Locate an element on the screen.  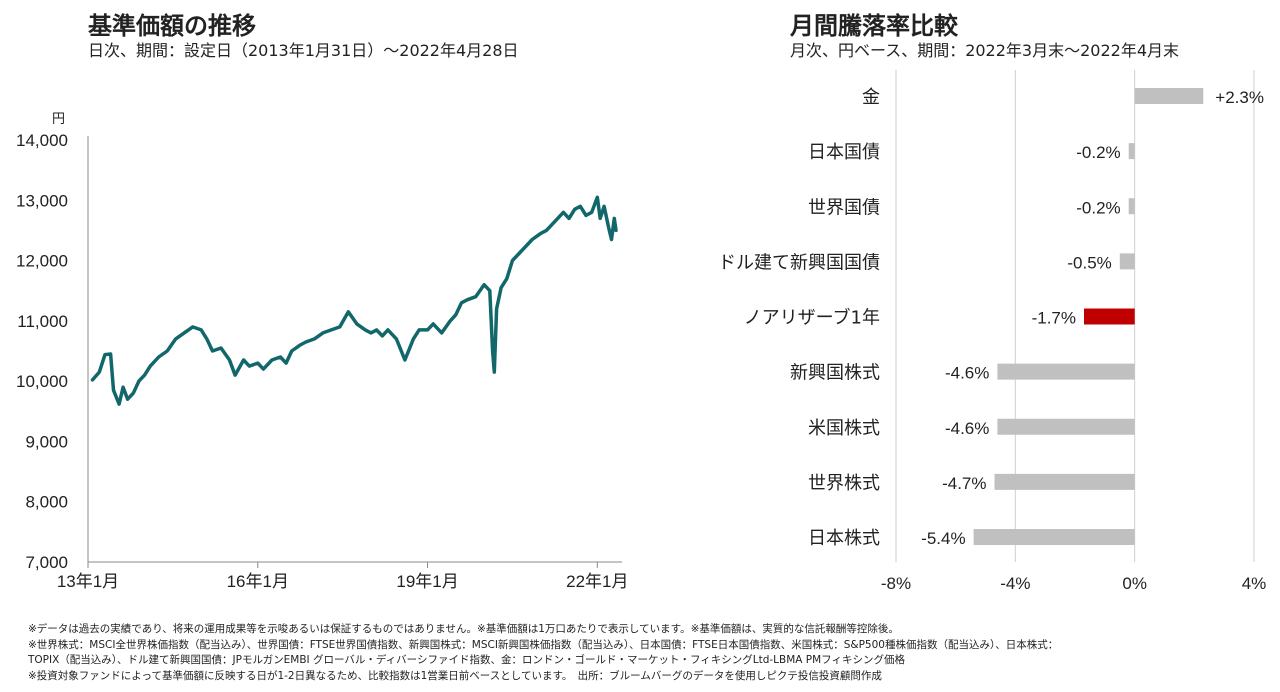
category-label: 日本株式 is located at coordinates (844, 538).